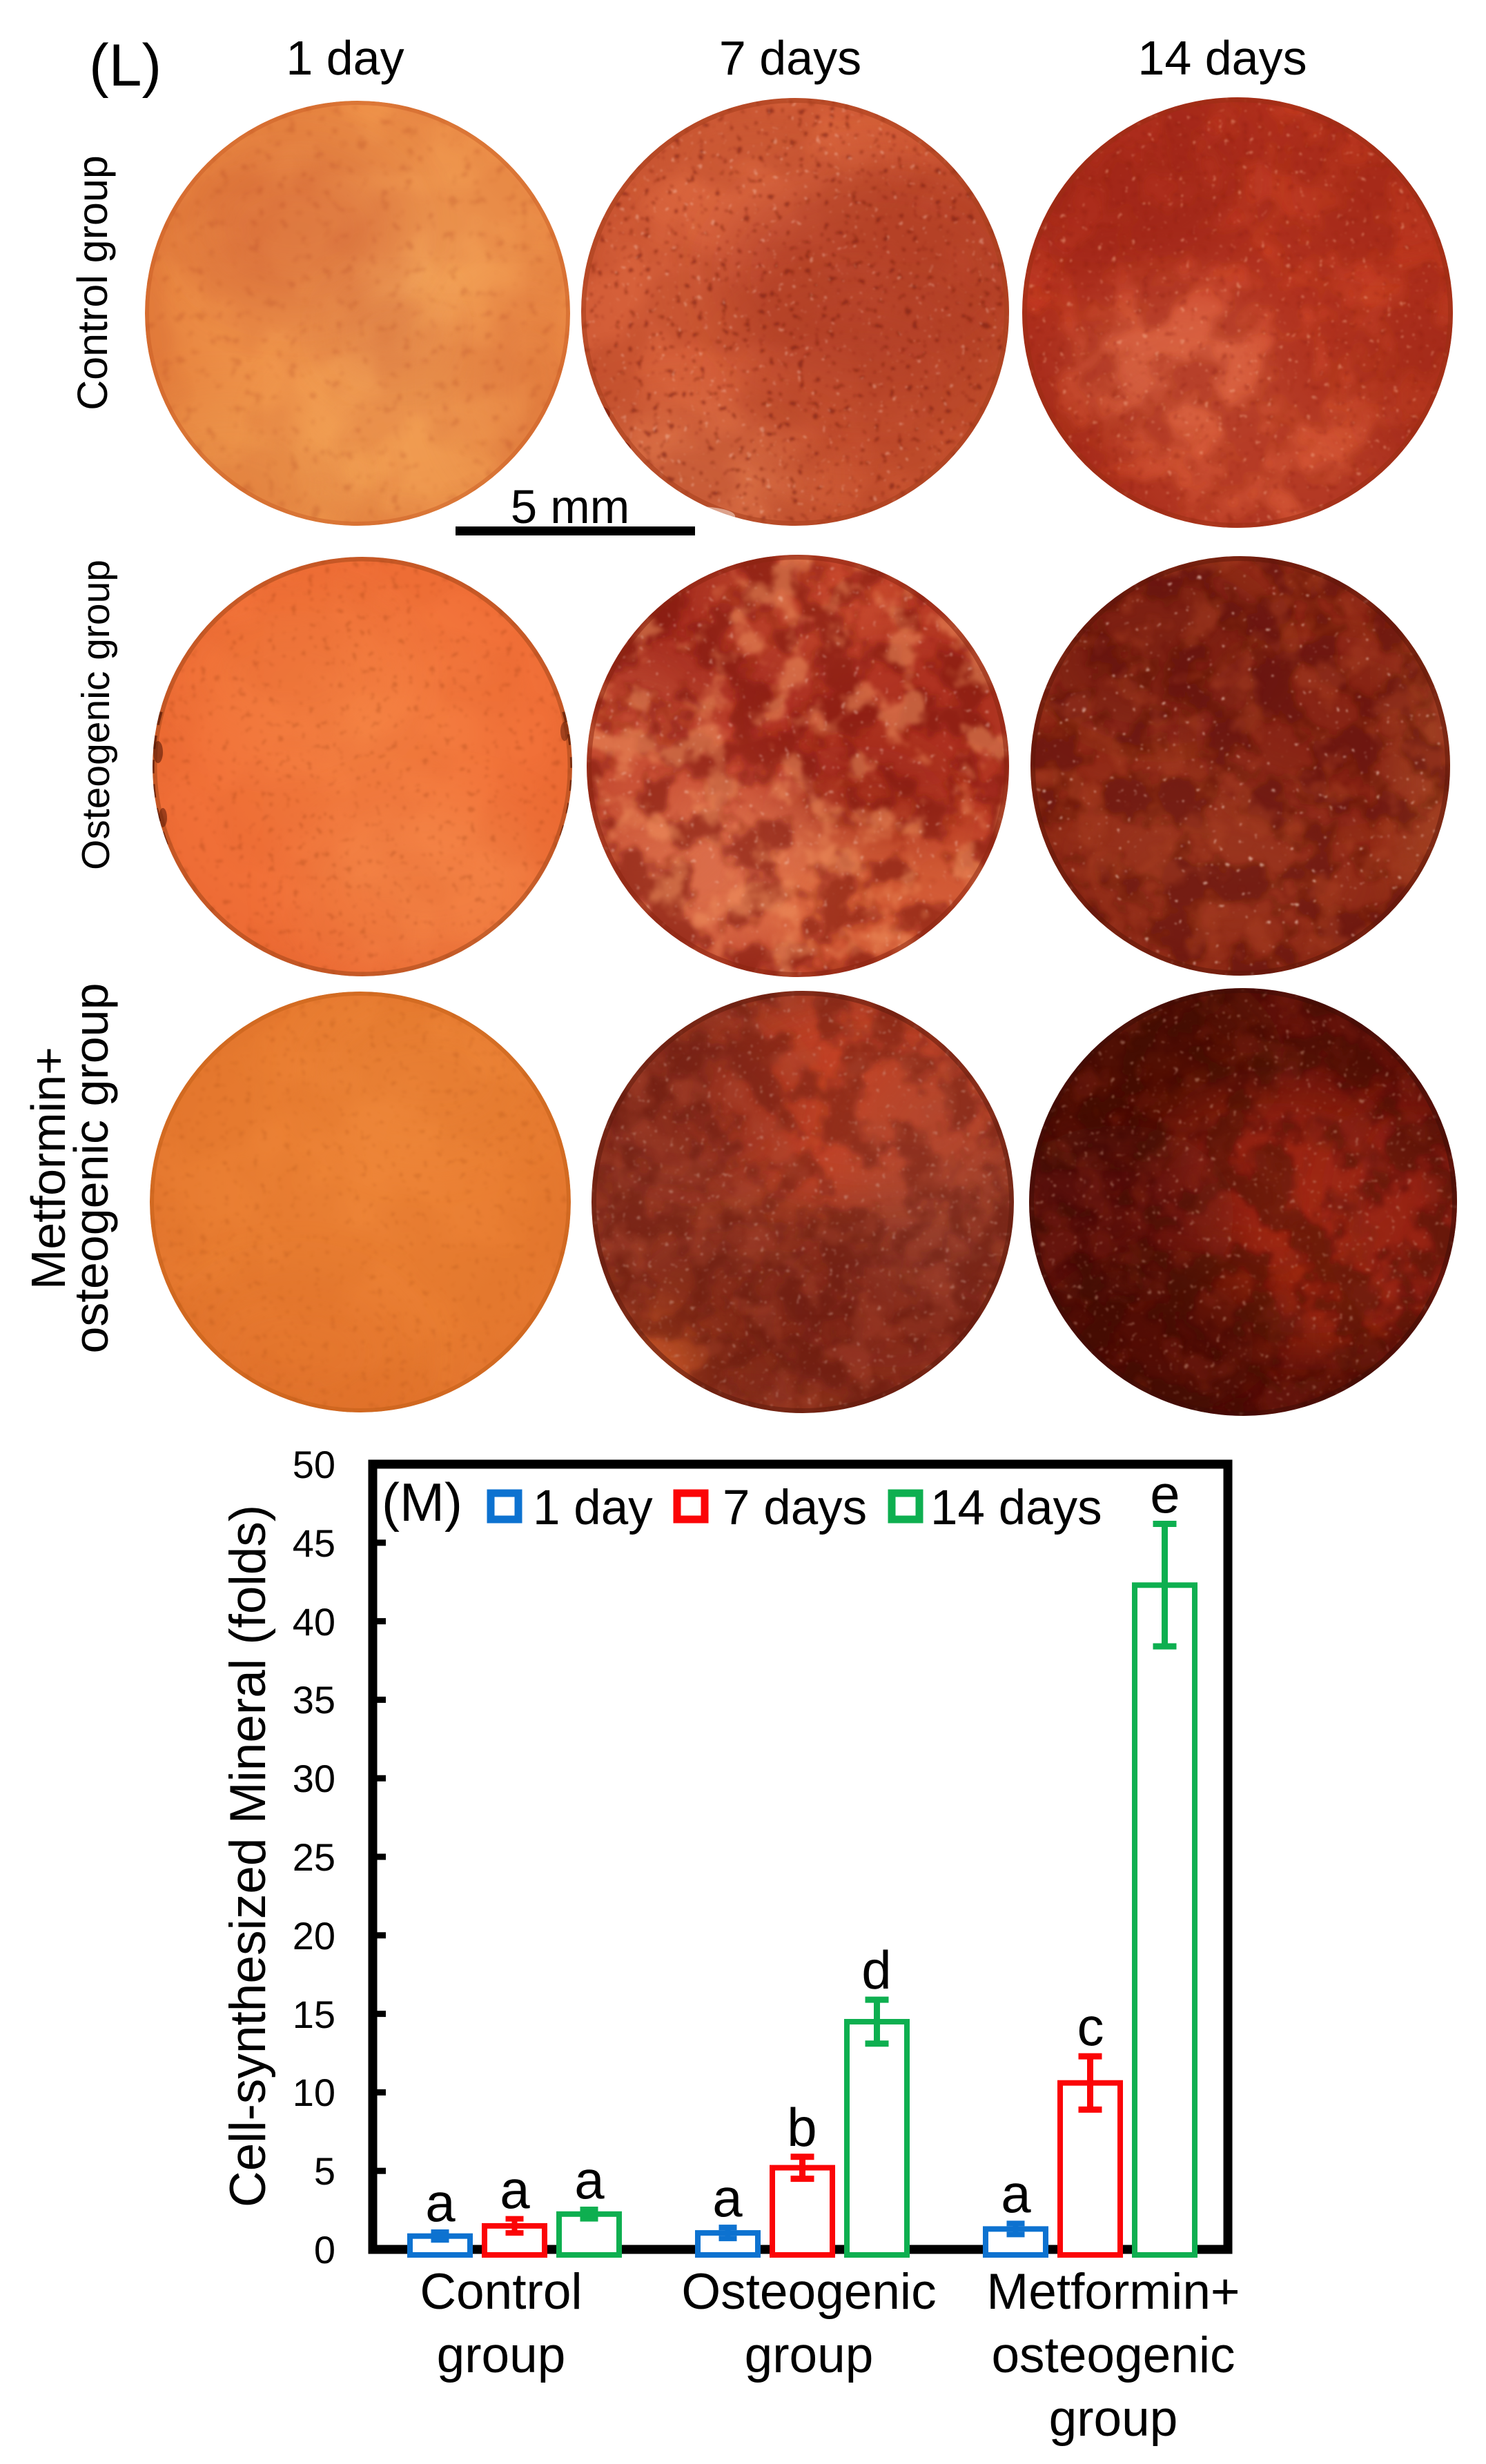 The width and height of the screenshot is (1486, 2464). I want to click on svg-text: (L), so click(125, 65).